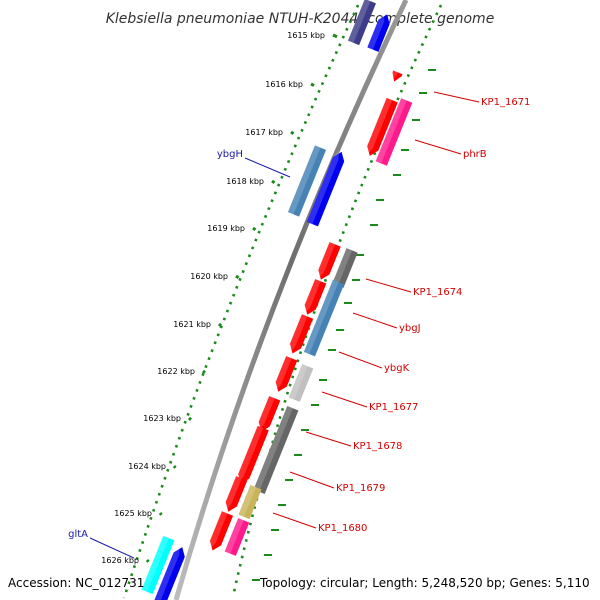 The width and height of the screenshot is (600, 600). I want to click on tick-label: 1621 kbp, so click(192, 324).